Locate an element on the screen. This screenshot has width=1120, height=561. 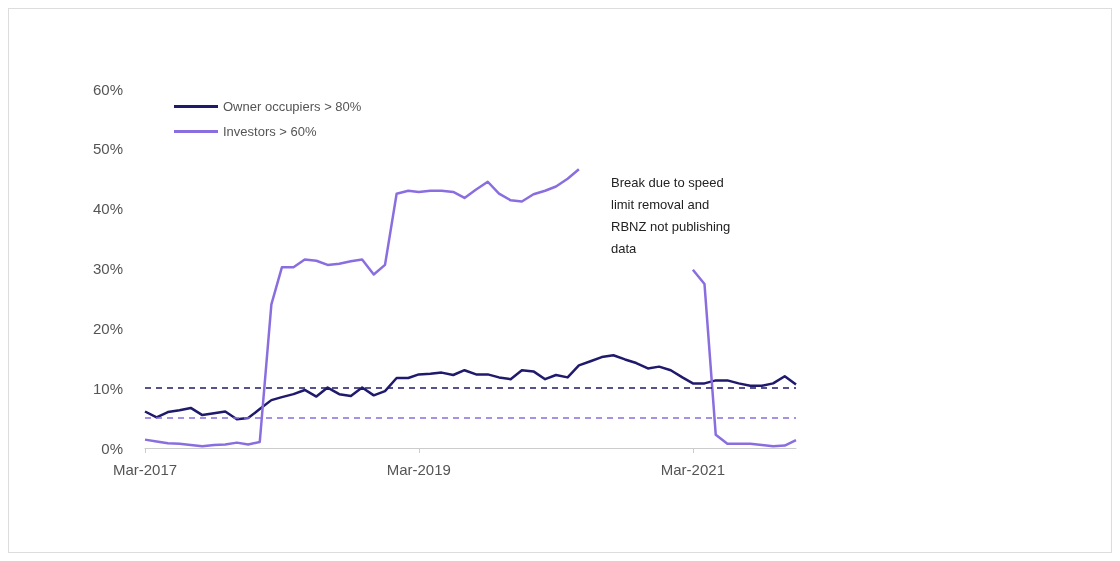
x-tick-label: Mar-2017 is located at coordinates (145, 469).